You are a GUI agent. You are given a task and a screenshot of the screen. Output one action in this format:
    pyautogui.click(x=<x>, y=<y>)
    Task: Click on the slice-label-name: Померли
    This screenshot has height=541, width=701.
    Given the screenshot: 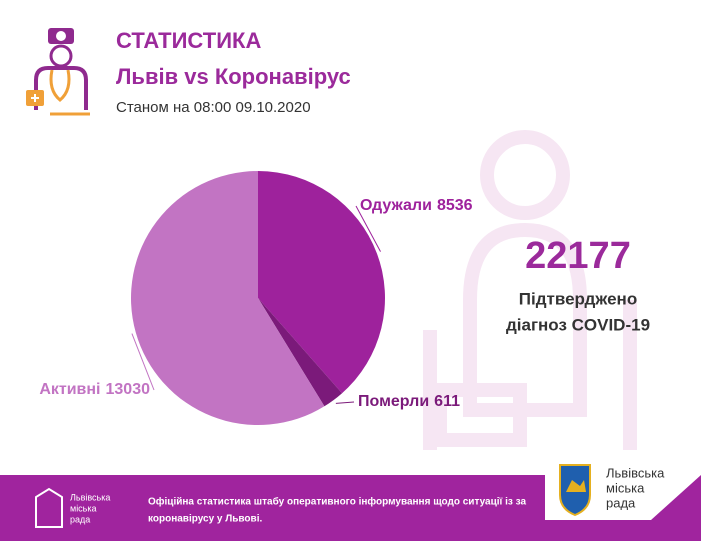 What is the action you would take?
    pyautogui.click(x=393, y=401)
    